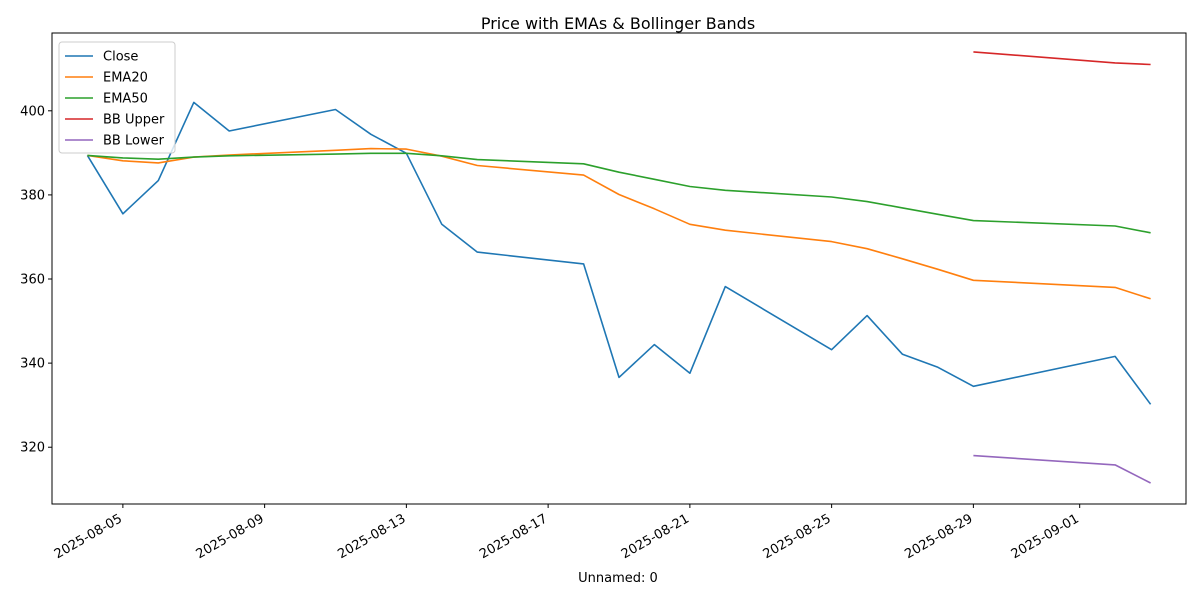 This screenshot has width=1200, height=600. Describe the element at coordinates (134, 141) in the screenshot. I see `legend-label-bb-lower: BB Lower` at that location.